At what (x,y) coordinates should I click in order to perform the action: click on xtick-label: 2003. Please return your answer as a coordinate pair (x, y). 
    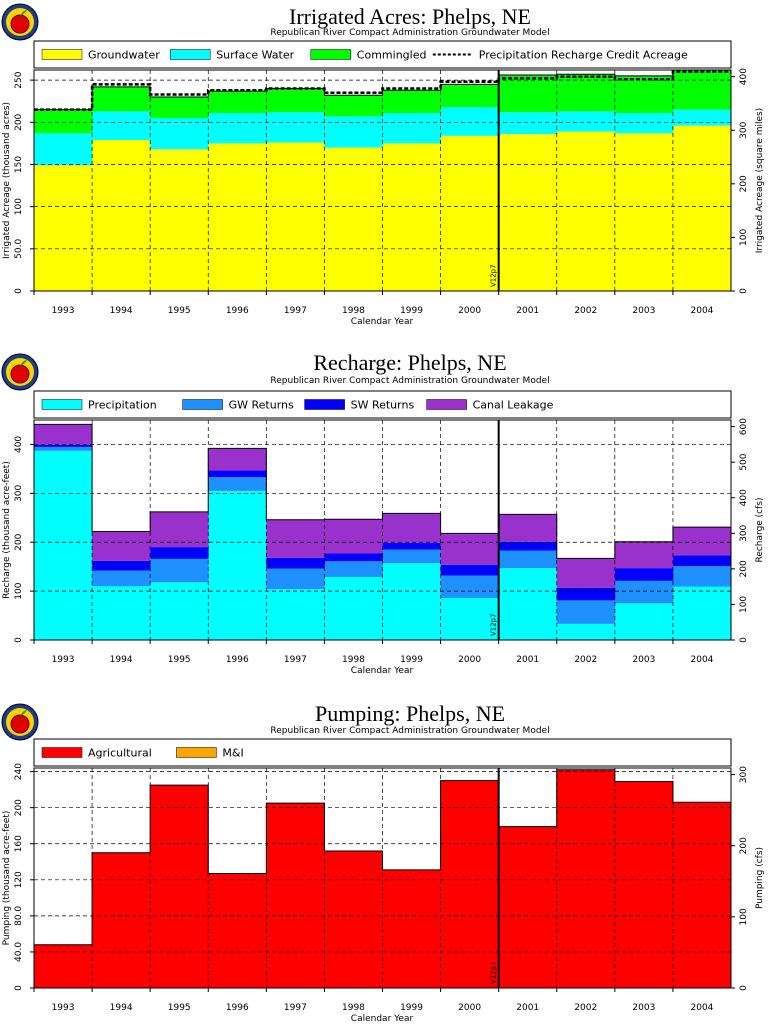
    Looking at the image, I should click on (643, 311).